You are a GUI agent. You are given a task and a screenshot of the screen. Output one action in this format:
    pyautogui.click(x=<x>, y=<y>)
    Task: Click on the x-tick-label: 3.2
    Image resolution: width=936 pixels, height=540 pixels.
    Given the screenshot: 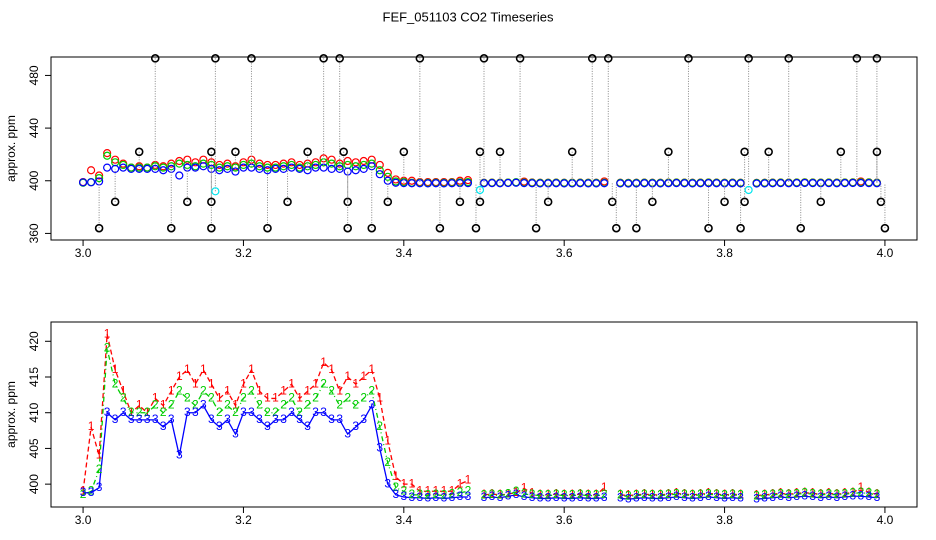 What is the action you would take?
    pyautogui.click(x=243, y=253)
    